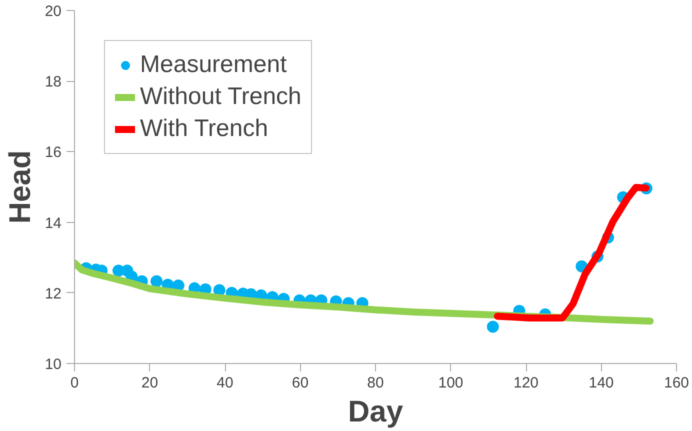  Describe the element at coordinates (300, 383) in the screenshot. I see `x-tick-label: 60` at that location.